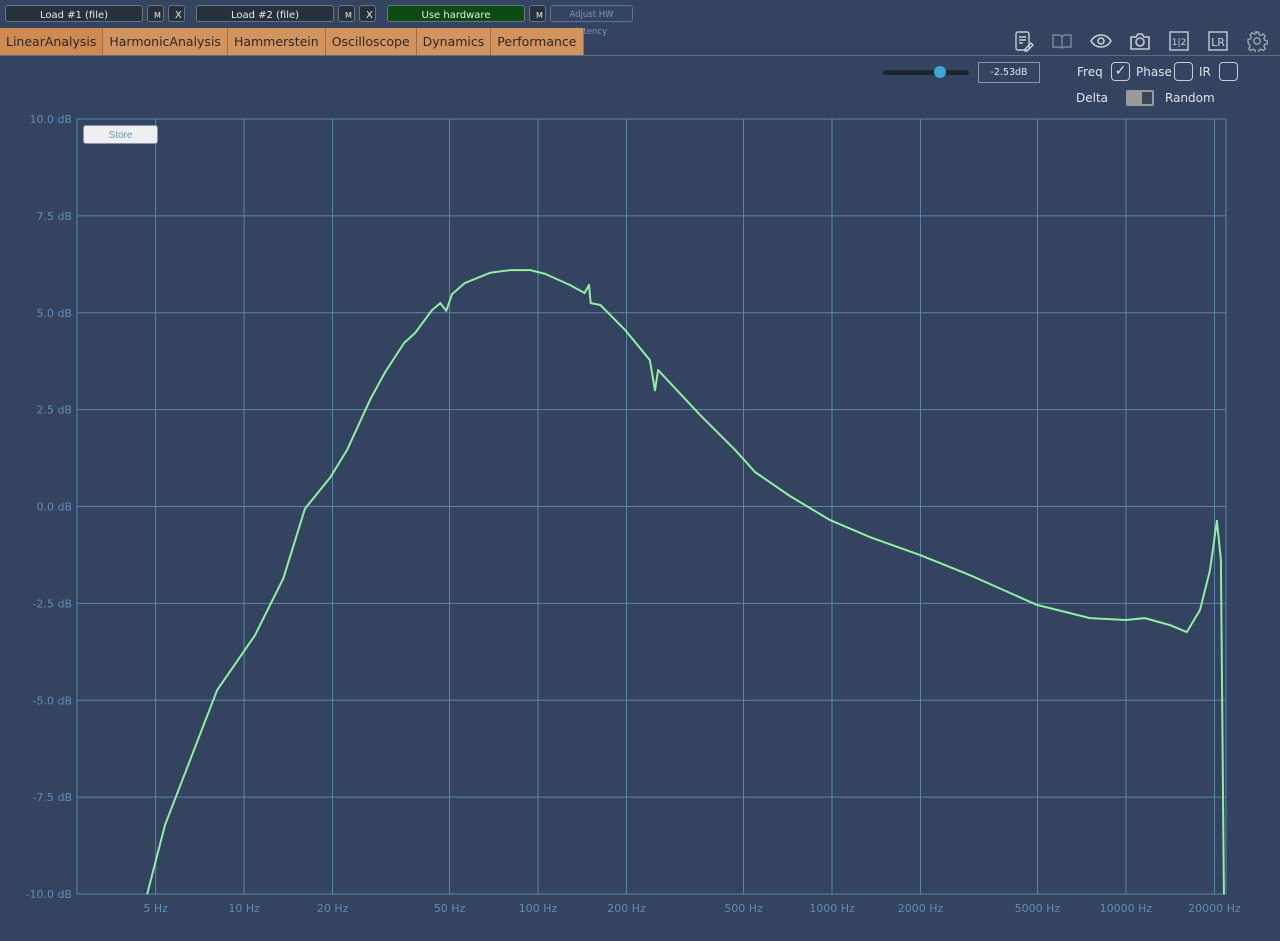 The width and height of the screenshot is (1280, 941). What do you see at coordinates (538, 908) in the screenshot?
I see `x-tick-label: 100 Hz` at bounding box center [538, 908].